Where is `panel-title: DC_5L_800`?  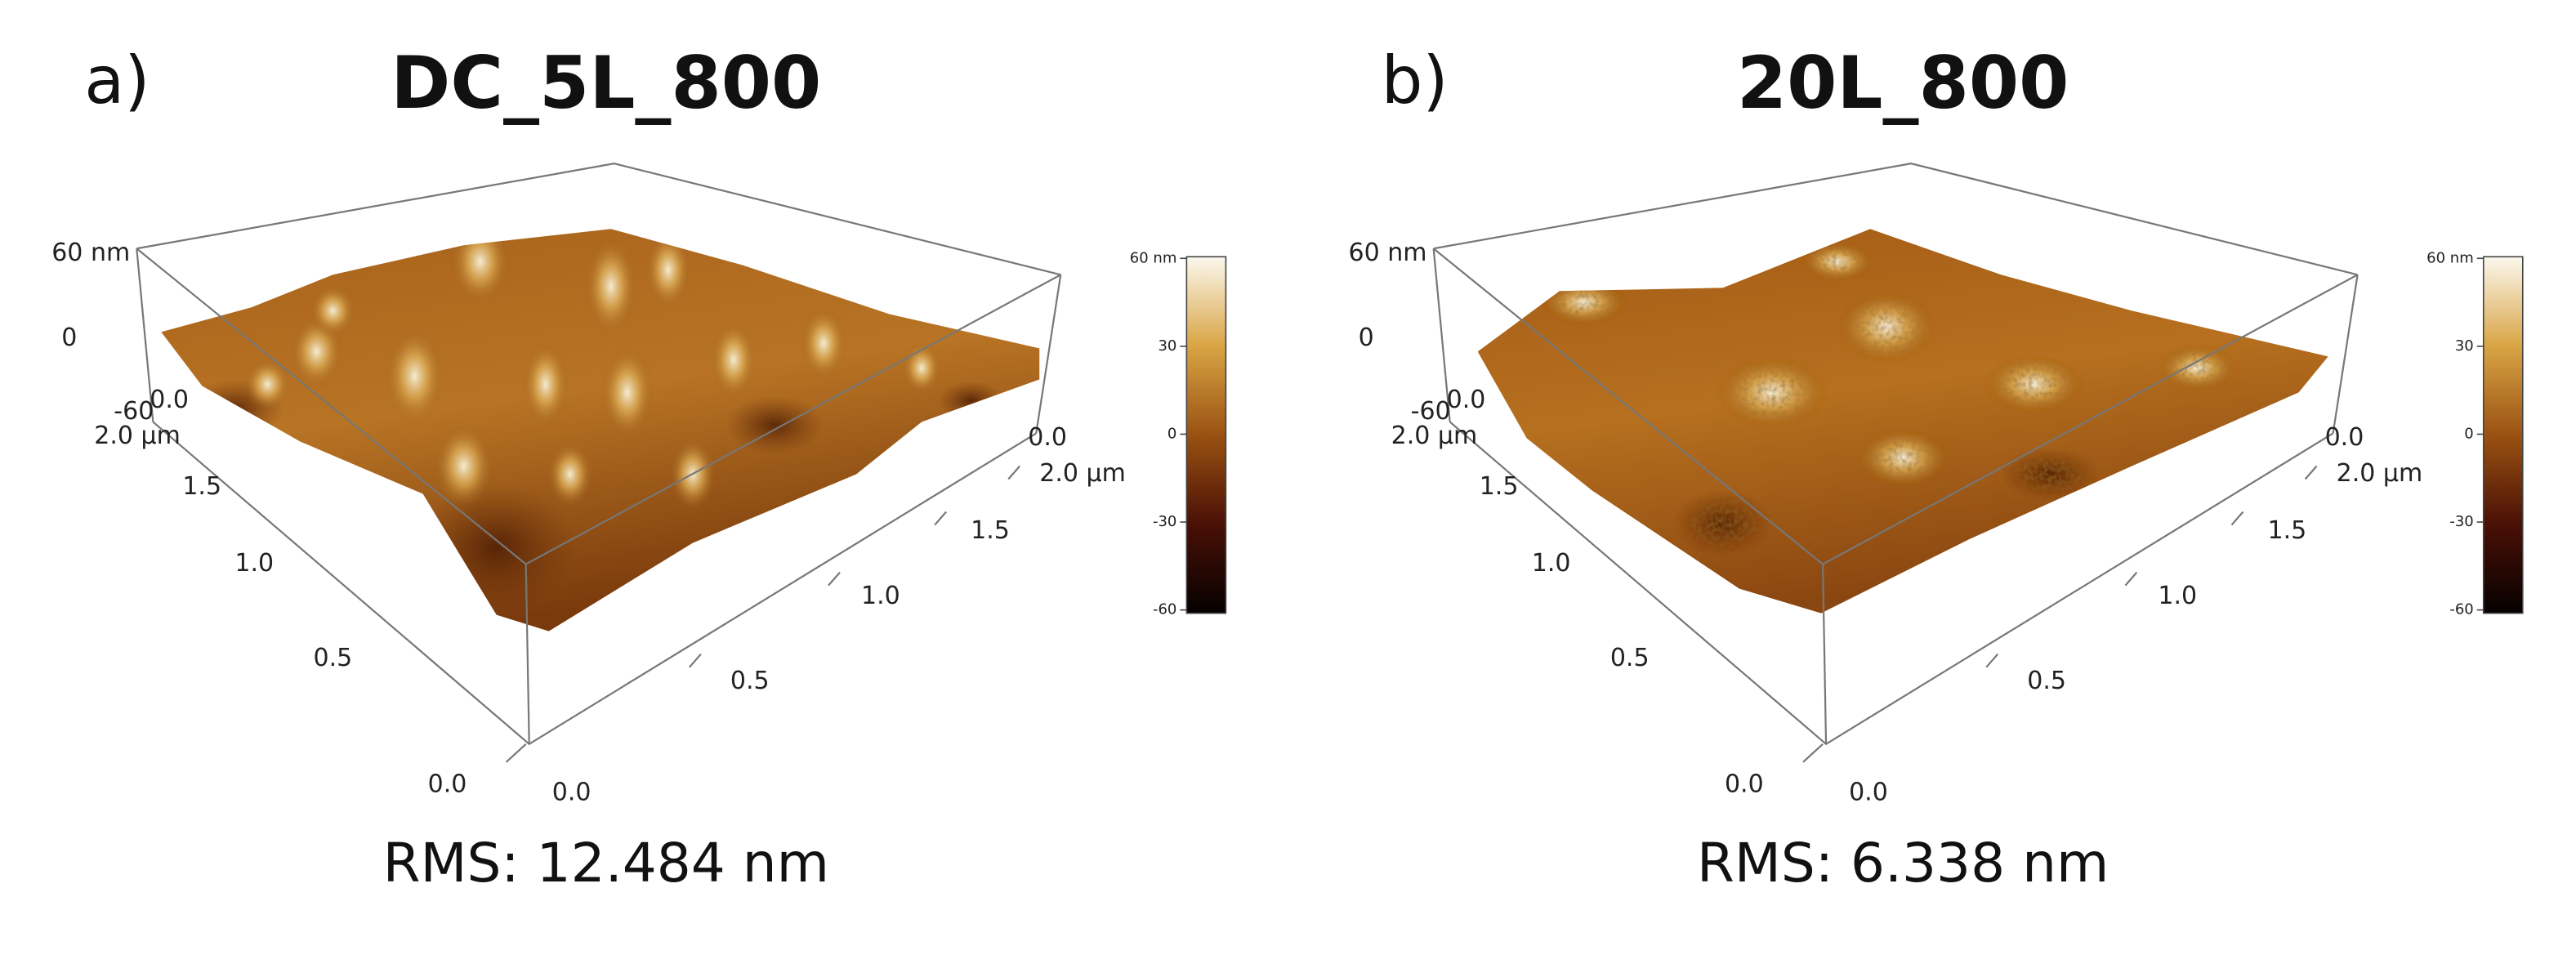 panel-title: DC_5L_800 is located at coordinates (606, 83).